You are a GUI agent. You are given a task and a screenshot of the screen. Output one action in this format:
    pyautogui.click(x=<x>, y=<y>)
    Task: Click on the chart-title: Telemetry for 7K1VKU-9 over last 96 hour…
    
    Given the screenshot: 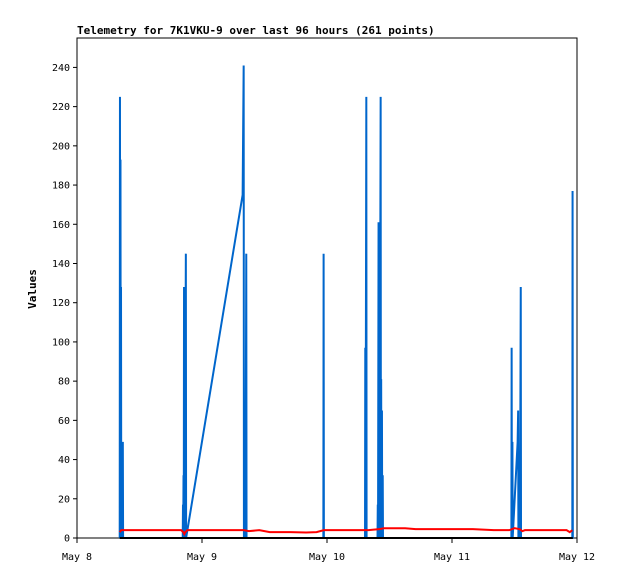 What is the action you would take?
    pyautogui.click(x=256, y=30)
    